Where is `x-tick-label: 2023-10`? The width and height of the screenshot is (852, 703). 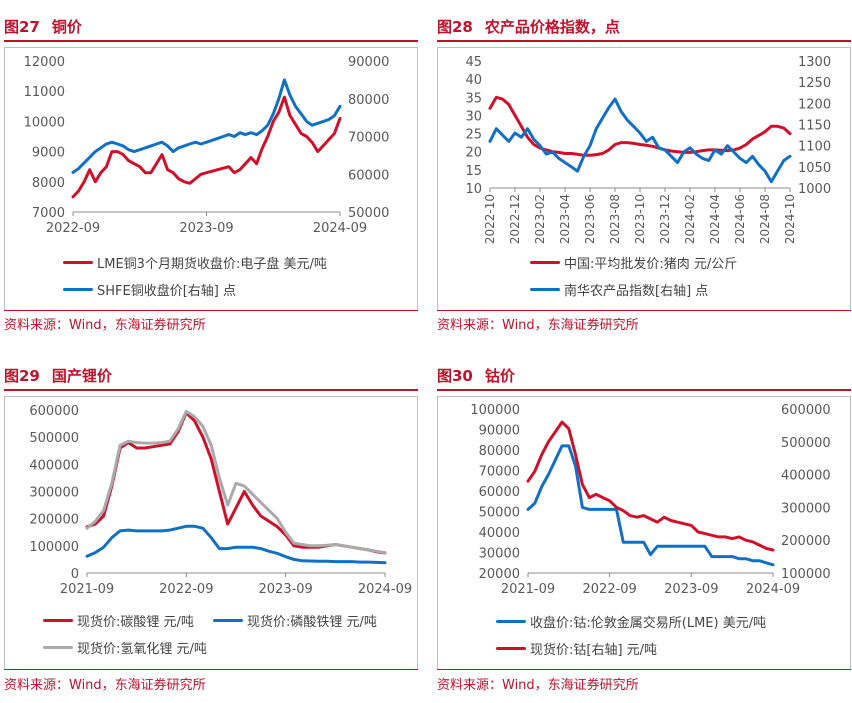 x-tick-label: 2023-10 is located at coordinates (640, 219).